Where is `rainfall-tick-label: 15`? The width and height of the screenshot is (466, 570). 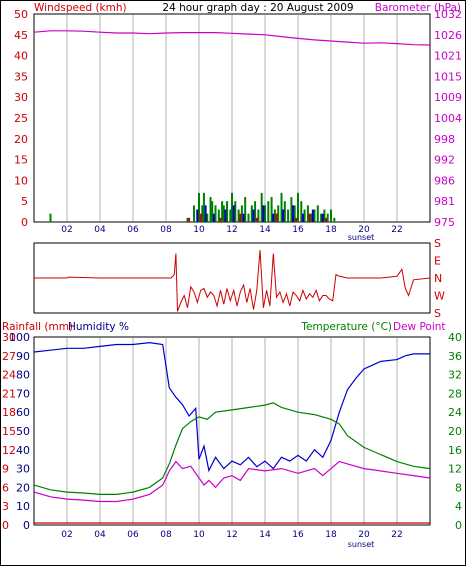
rainfall-tick-label: 15 is located at coordinates (9, 431).